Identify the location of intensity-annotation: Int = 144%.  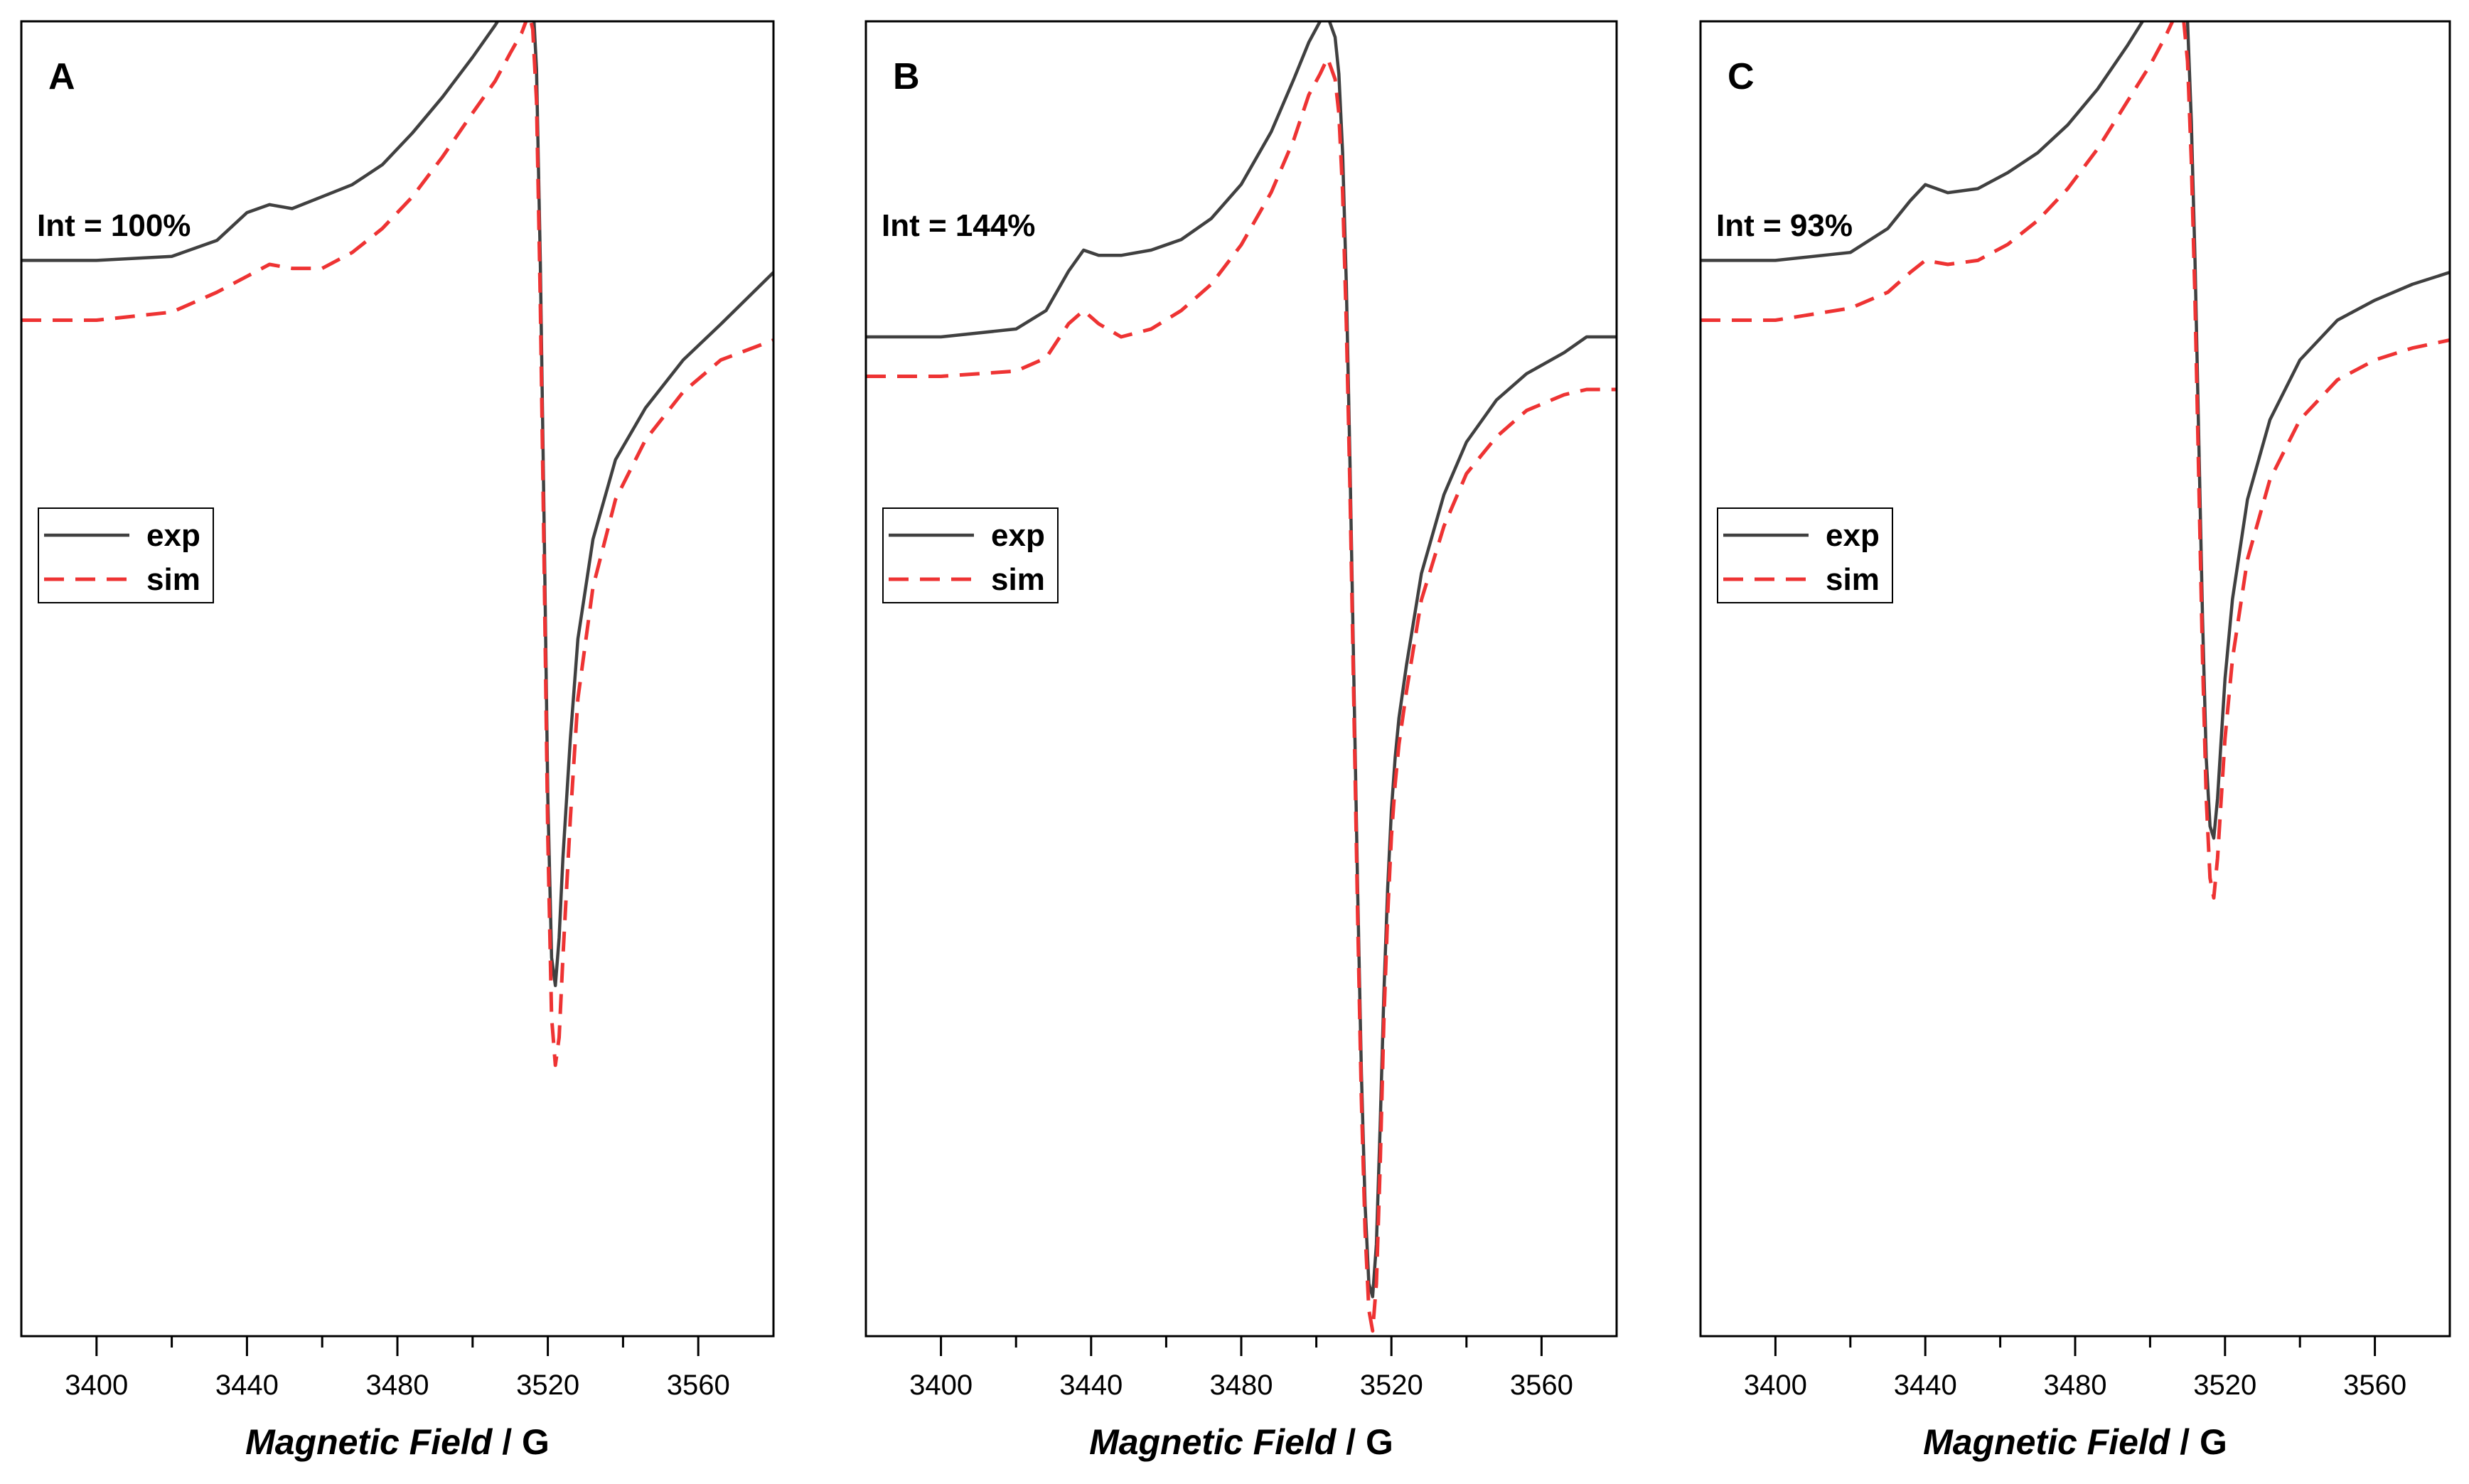
(958, 226).